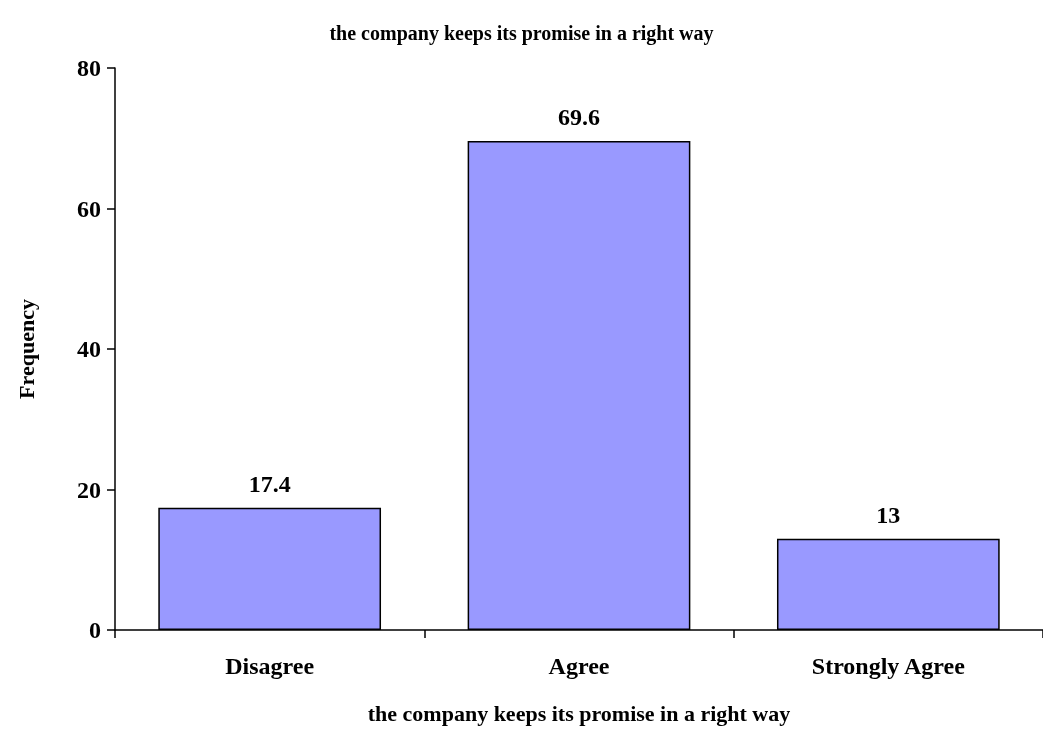 The image size is (1043, 746). What do you see at coordinates (579, 713) in the screenshot?
I see `x-axis-title: the company keeps its promise in a right way` at bounding box center [579, 713].